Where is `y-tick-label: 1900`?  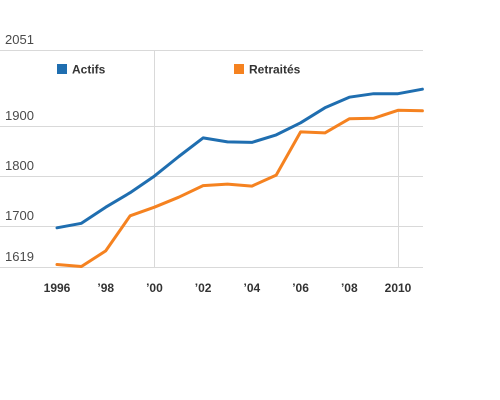 y-tick-label: 1900 is located at coordinates (19, 115).